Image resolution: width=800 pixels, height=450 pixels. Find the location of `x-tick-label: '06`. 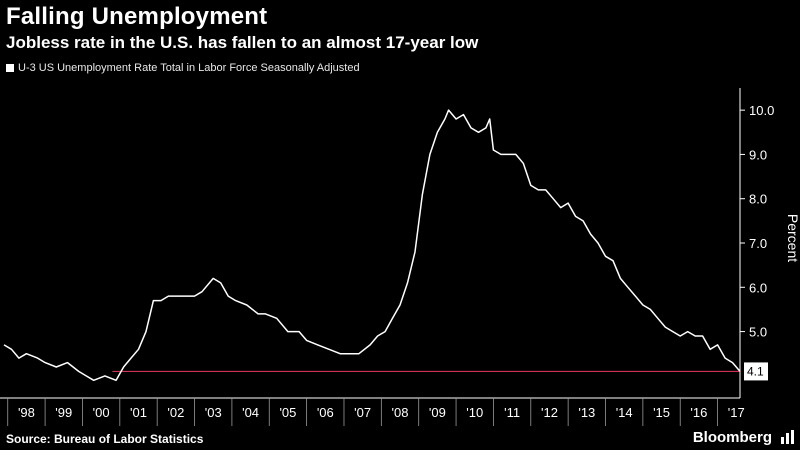

x-tick-label: '06 is located at coordinates (325, 412).